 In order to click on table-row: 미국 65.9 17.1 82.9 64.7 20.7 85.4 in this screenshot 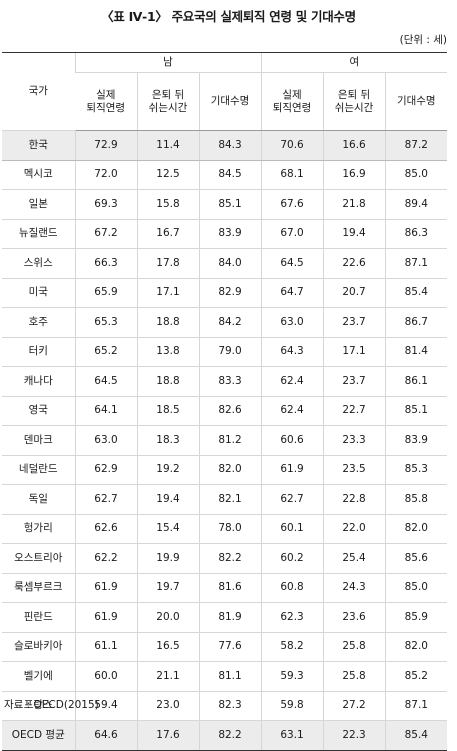, I will do `click(225, 293)`.